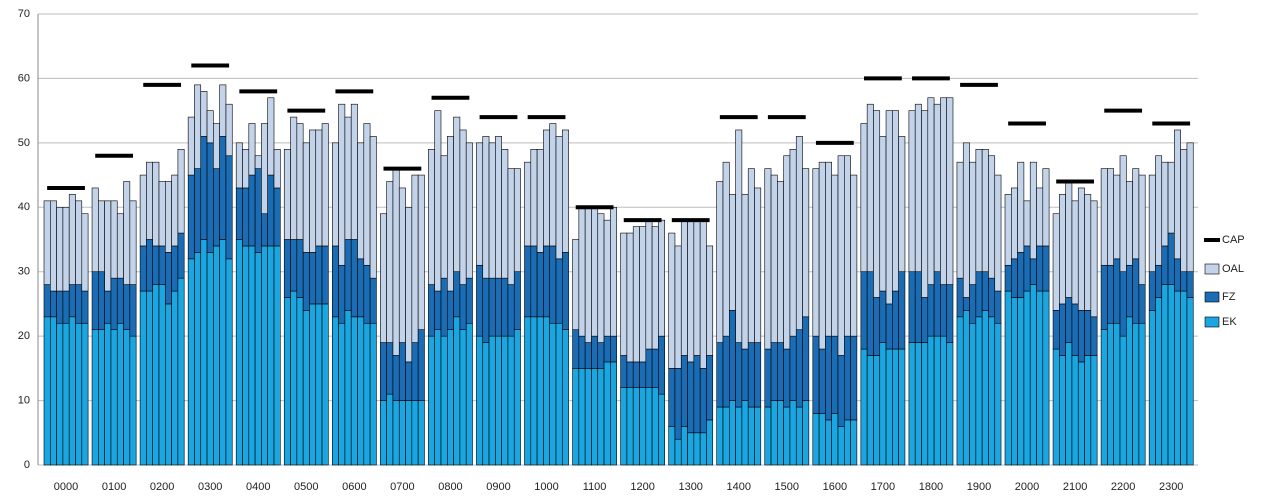 The height and width of the screenshot is (497, 1267). What do you see at coordinates (1212, 269) in the screenshot?
I see `legend-swatch` at bounding box center [1212, 269].